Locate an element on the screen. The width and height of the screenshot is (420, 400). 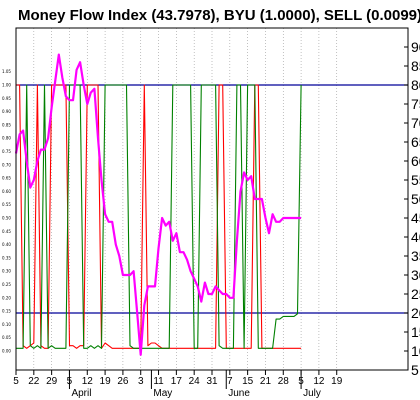
x-tick-label-4: 12 is located at coordinates (88, 381).